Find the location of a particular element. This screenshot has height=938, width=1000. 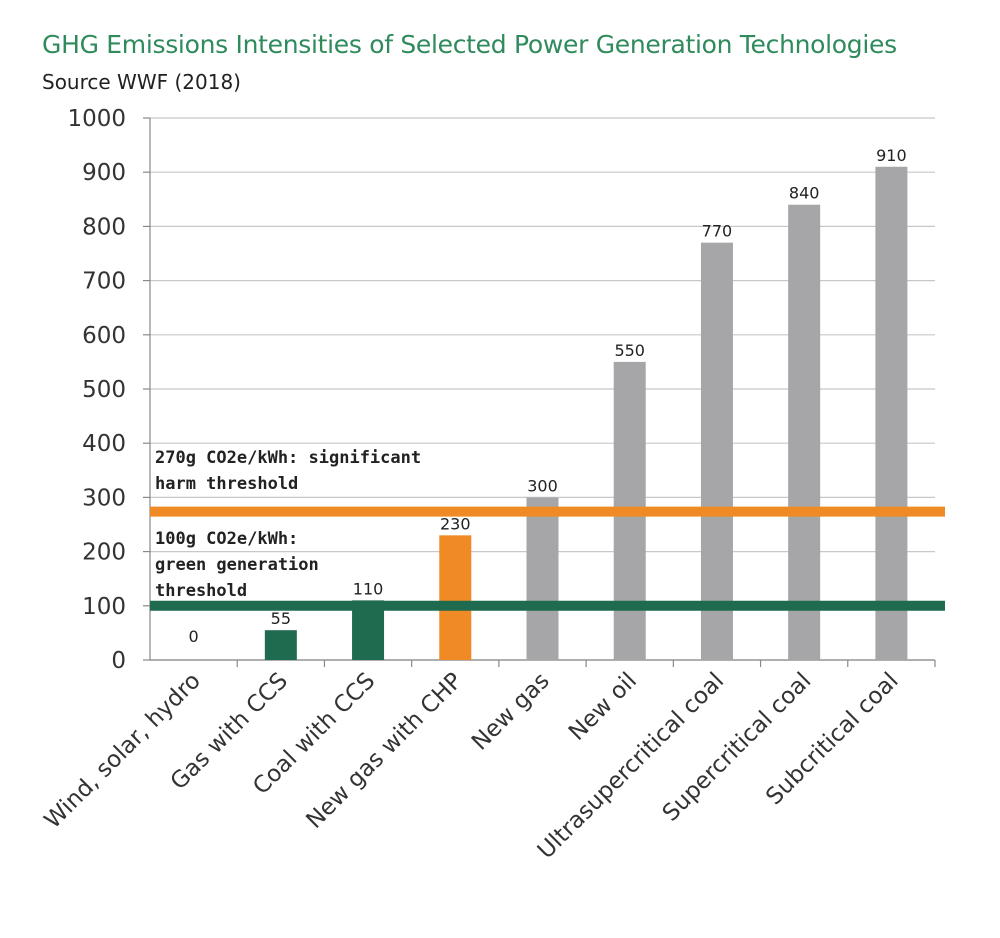

y-tick-label: 300 is located at coordinates (104, 498).